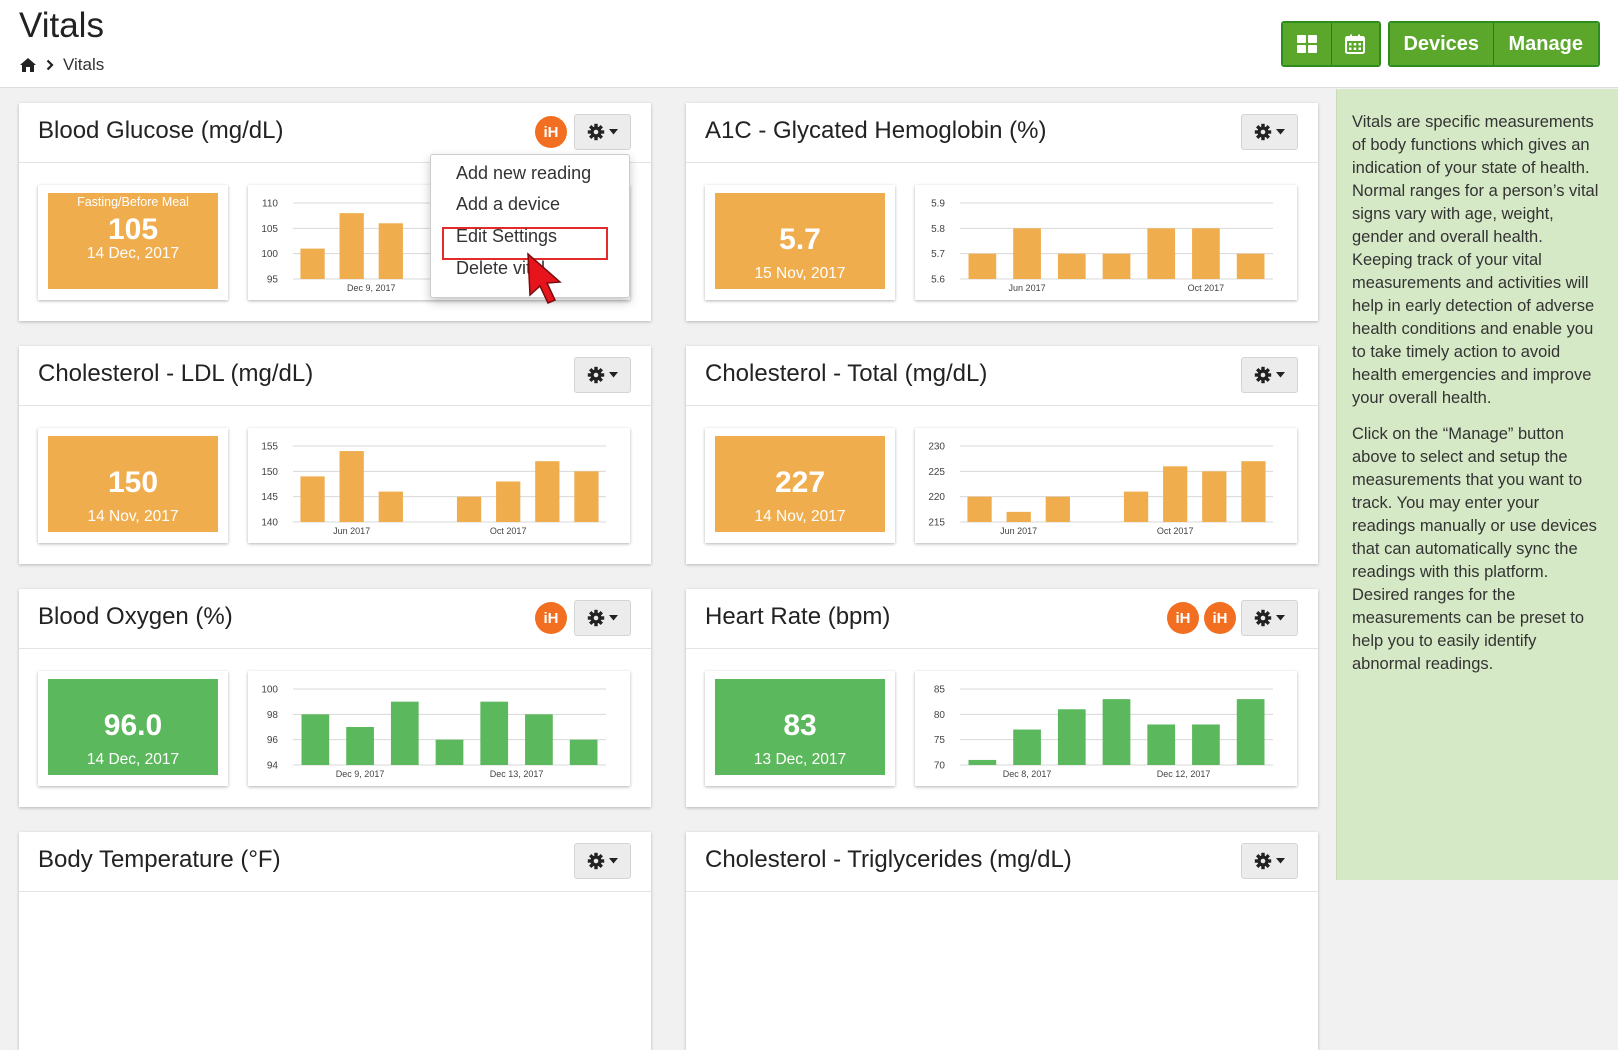 The width and height of the screenshot is (1618, 1050). Describe the element at coordinates (1027, 288) in the screenshot. I see `x-tick-label: Jun 2017` at that location.